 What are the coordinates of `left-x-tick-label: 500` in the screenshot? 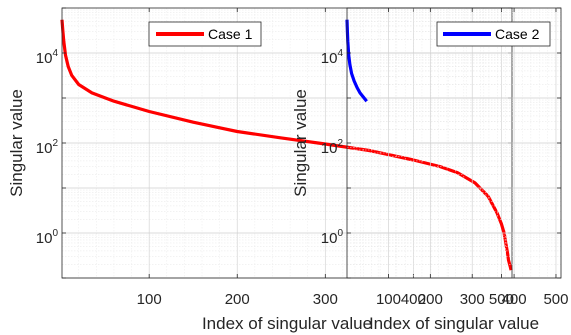 It's located at (501, 299).